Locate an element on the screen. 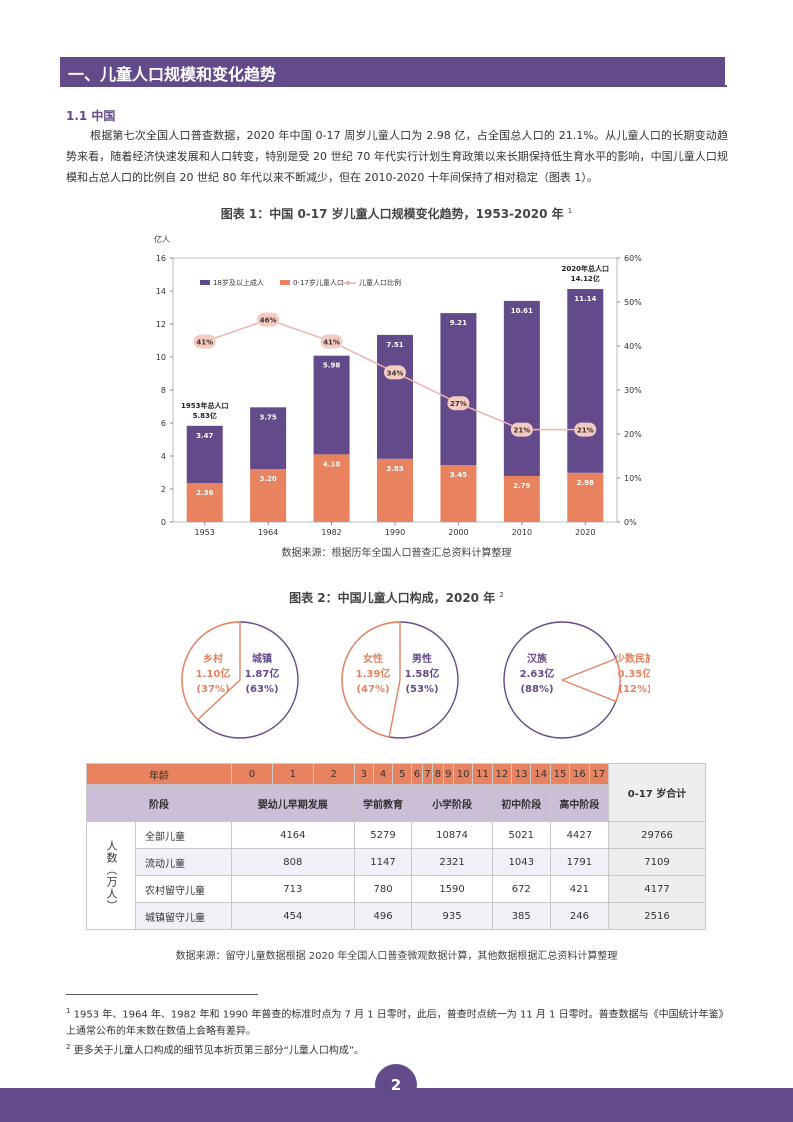  pie-small-name: 乡村 is located at coordinates (213, 658).